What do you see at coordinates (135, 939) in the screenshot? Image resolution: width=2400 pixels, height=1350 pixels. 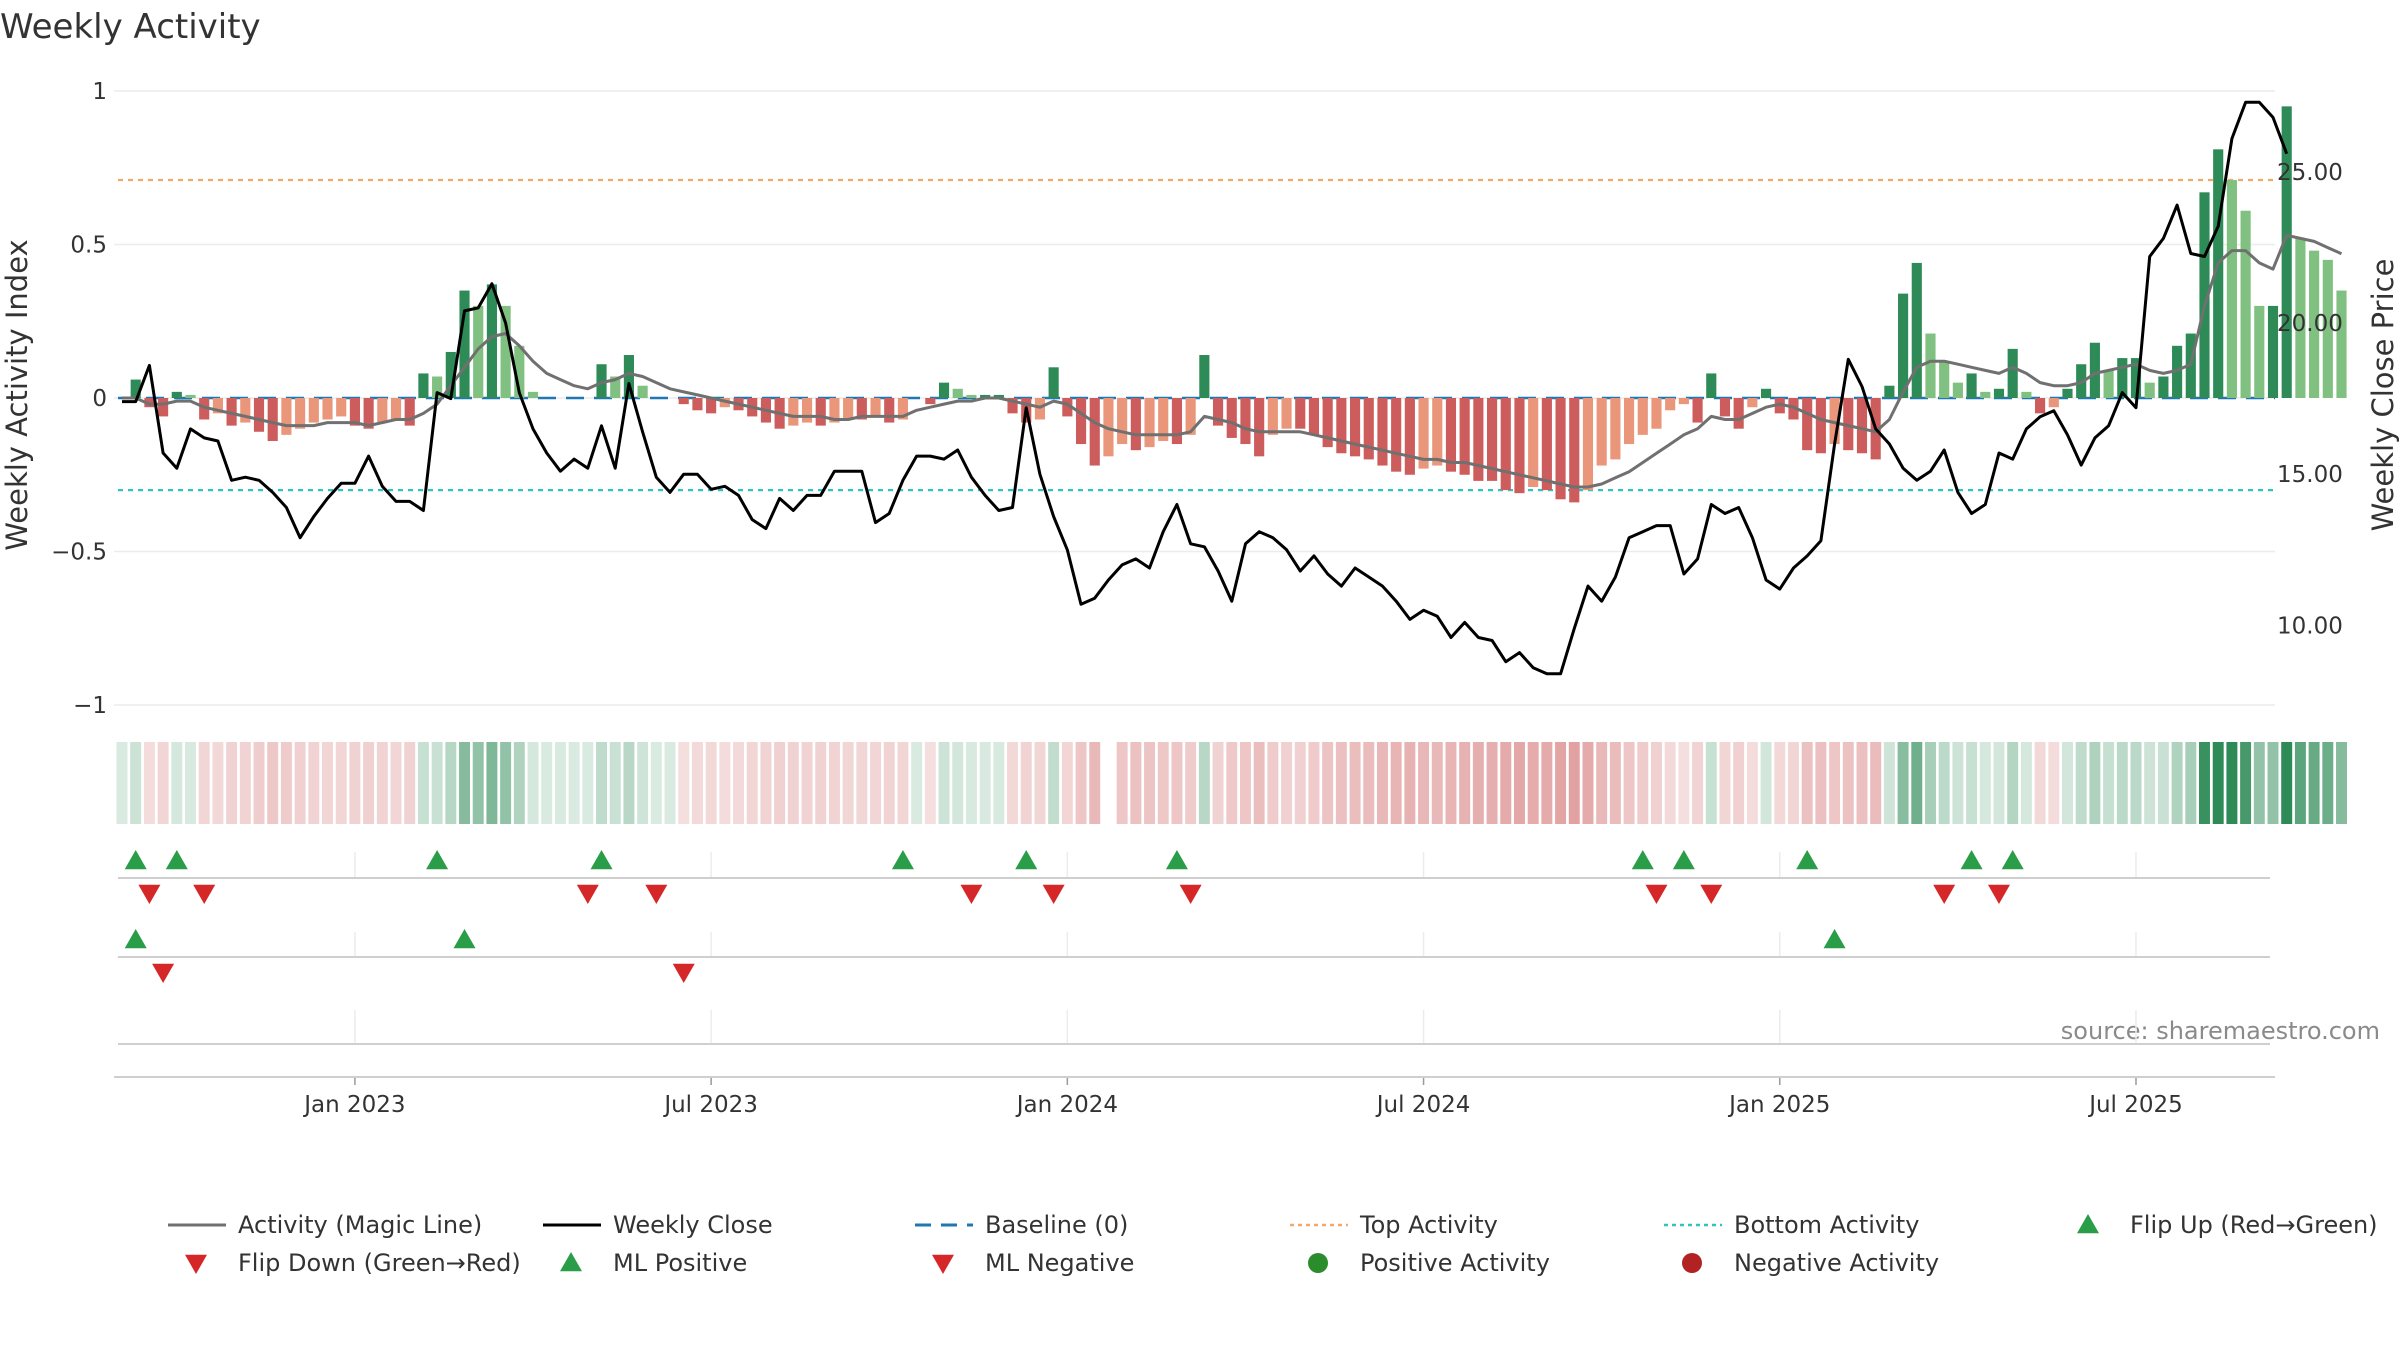 I see `ml-positive-marker` at bounding box center [135, 939].